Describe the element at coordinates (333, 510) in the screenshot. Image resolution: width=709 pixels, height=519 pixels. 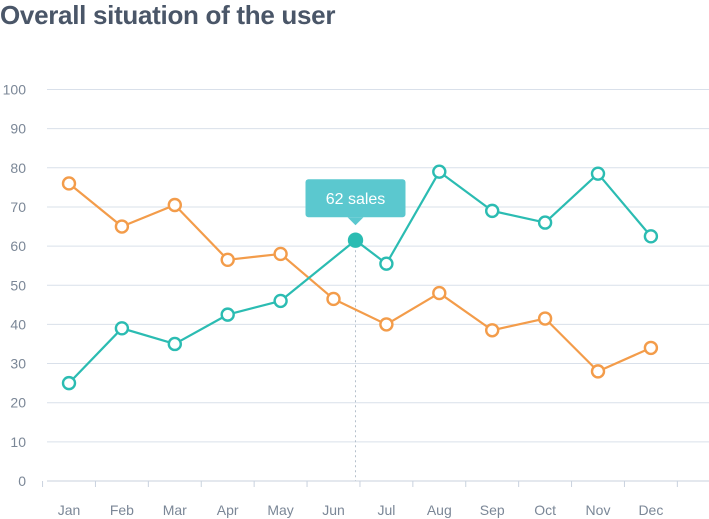
I see `x-tick-label: Jun` at that location.